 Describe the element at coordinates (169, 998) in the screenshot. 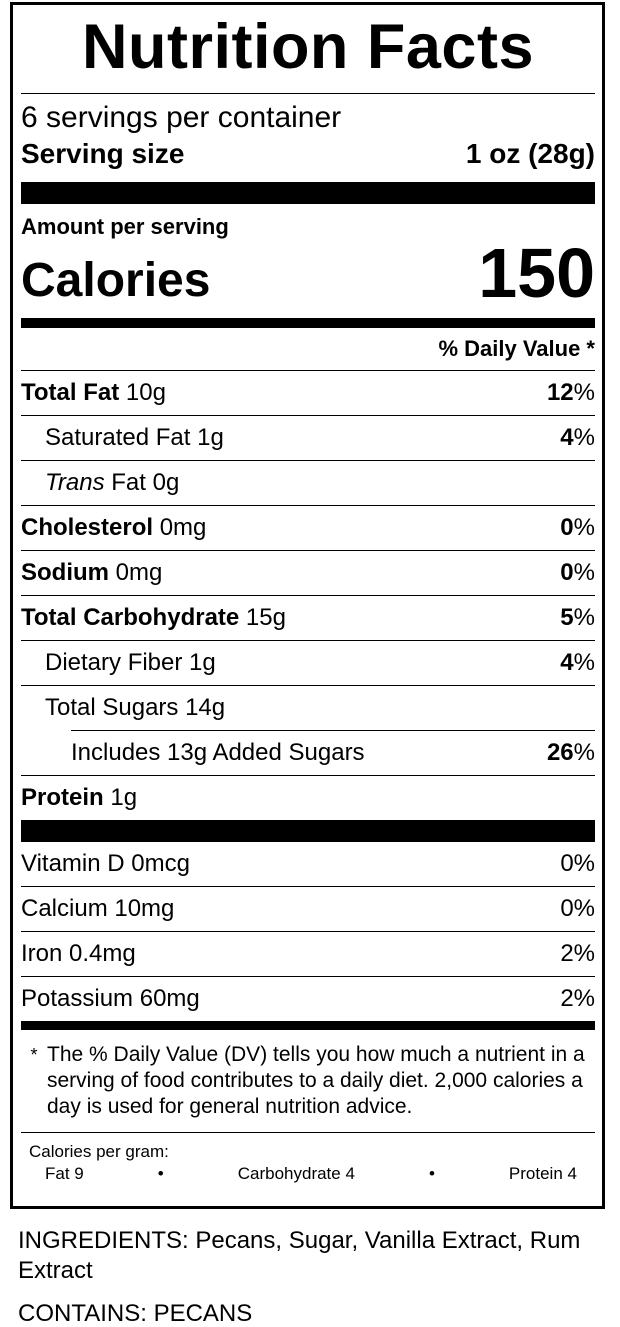

I see `vitamin-amount: 60mg` at that location.